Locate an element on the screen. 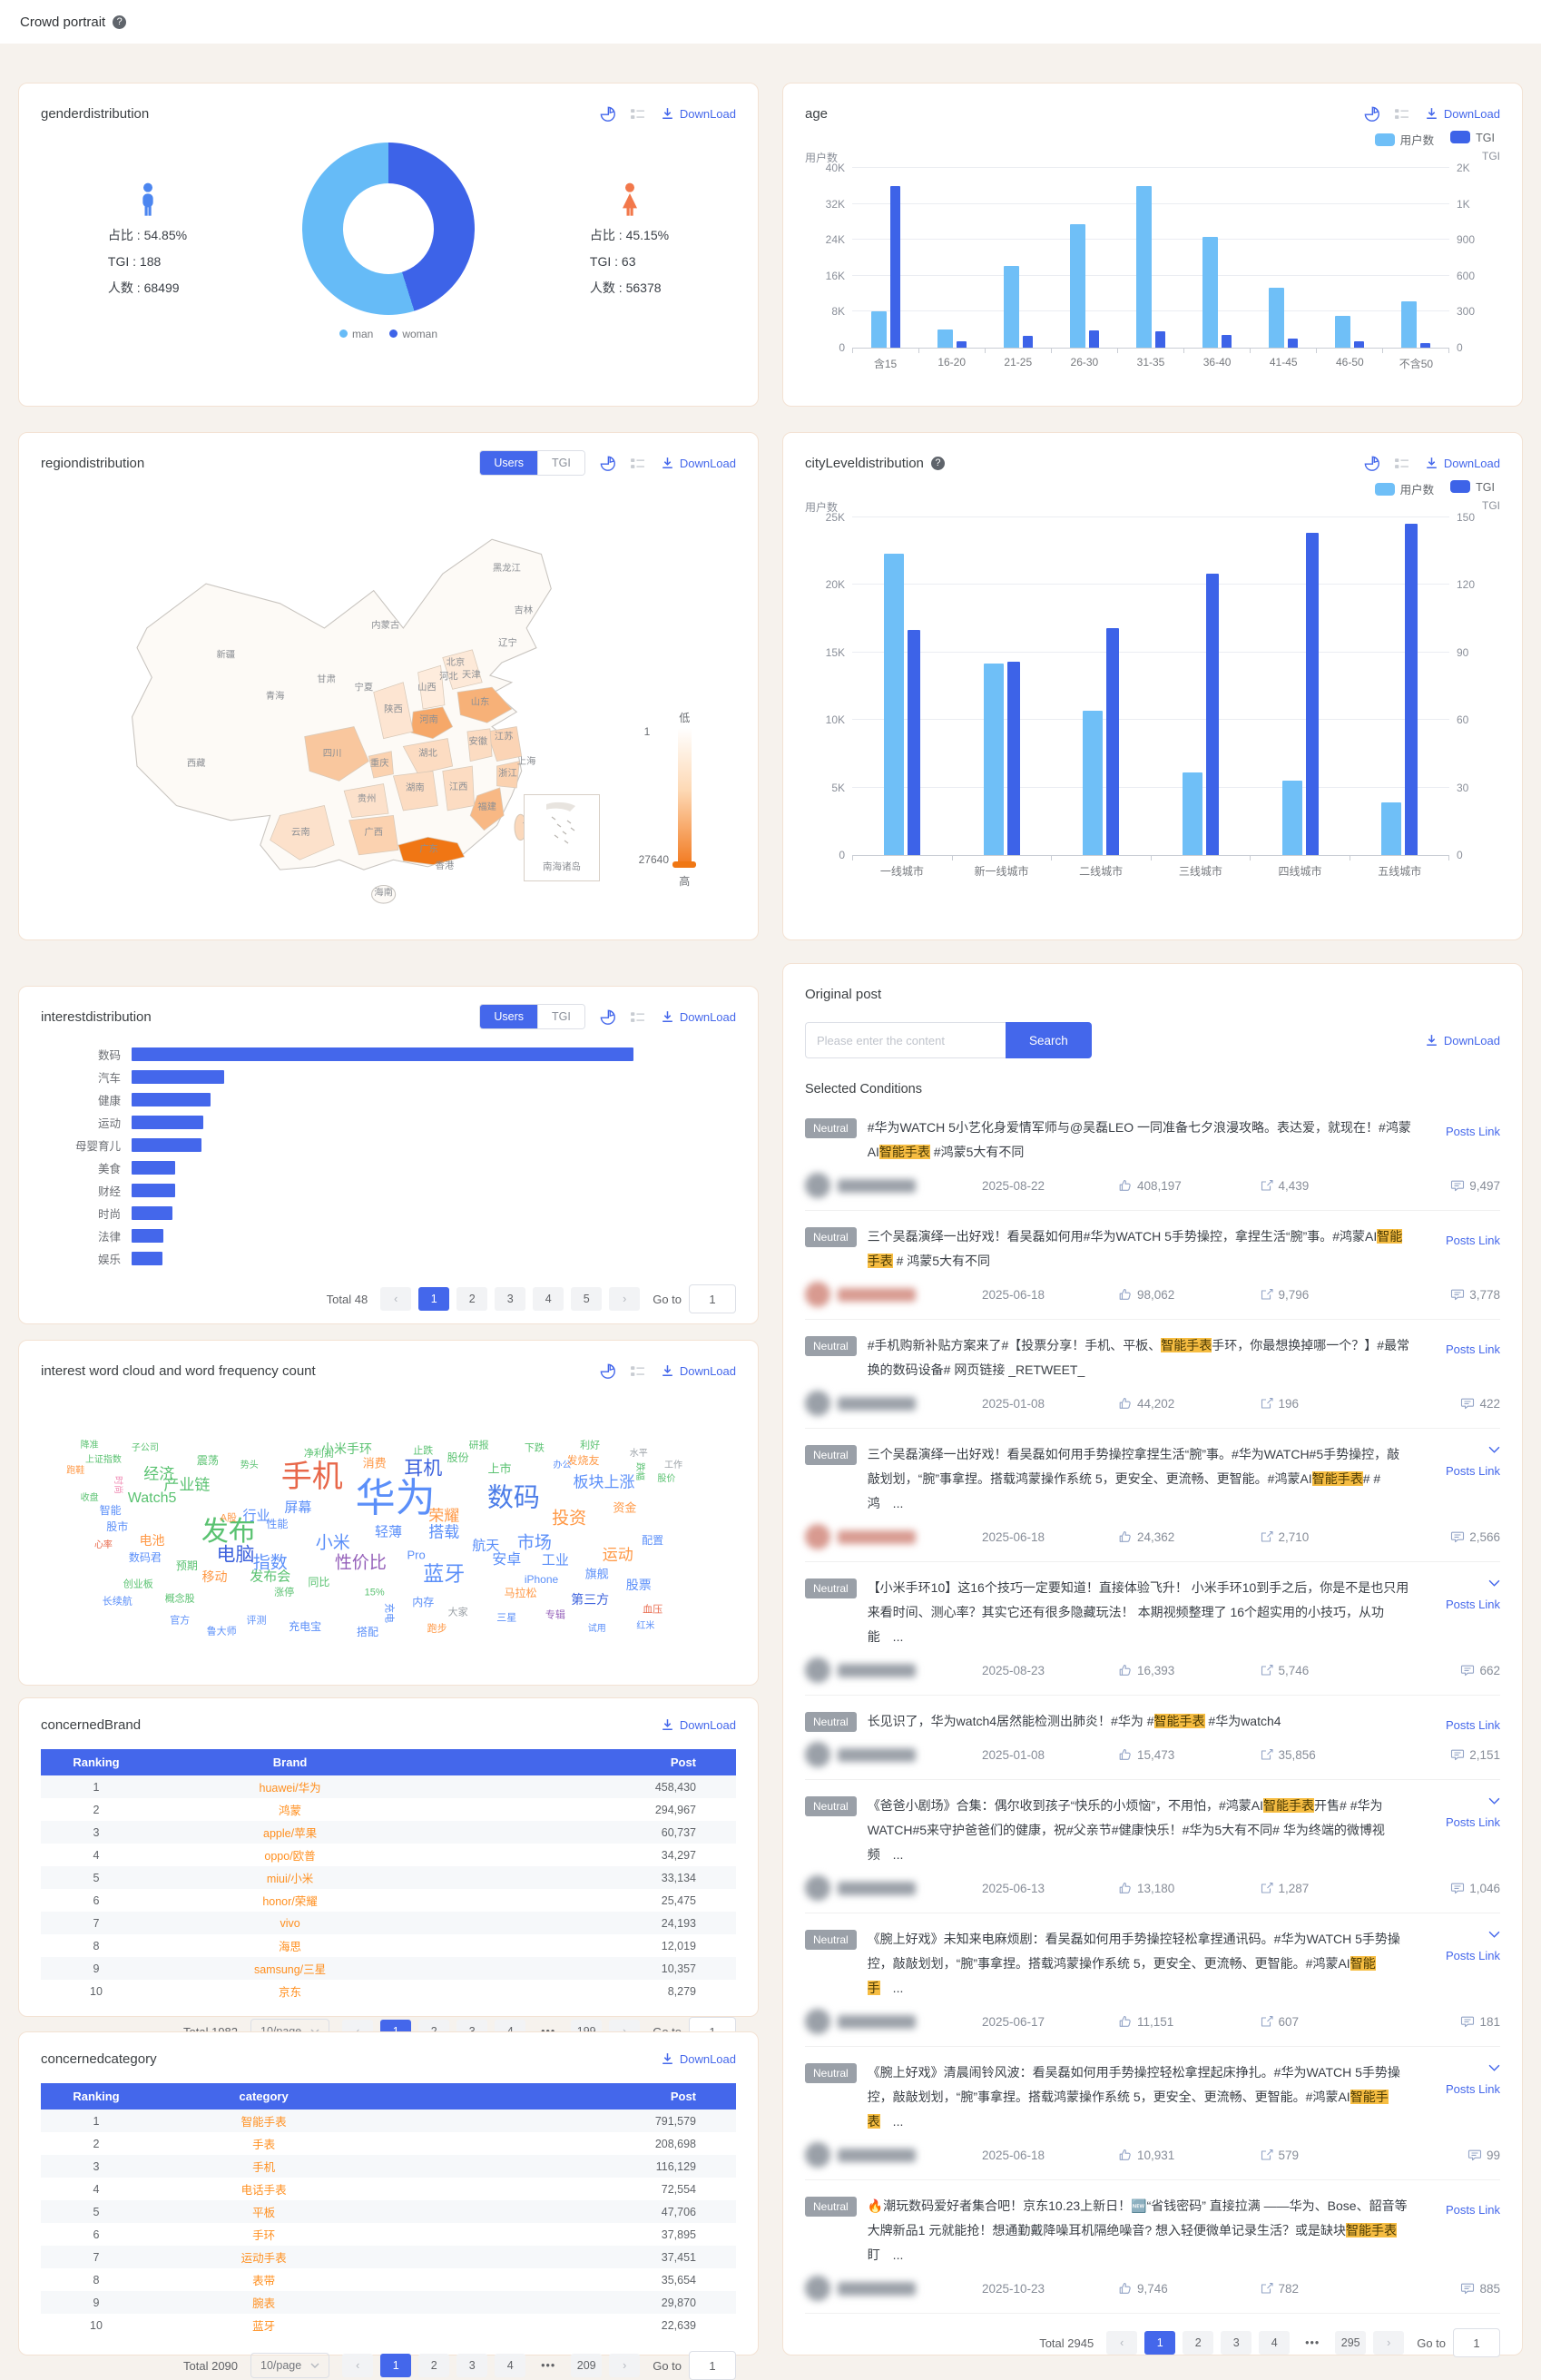  cloud-word: 内存 is located at coordinates (423, 1601).